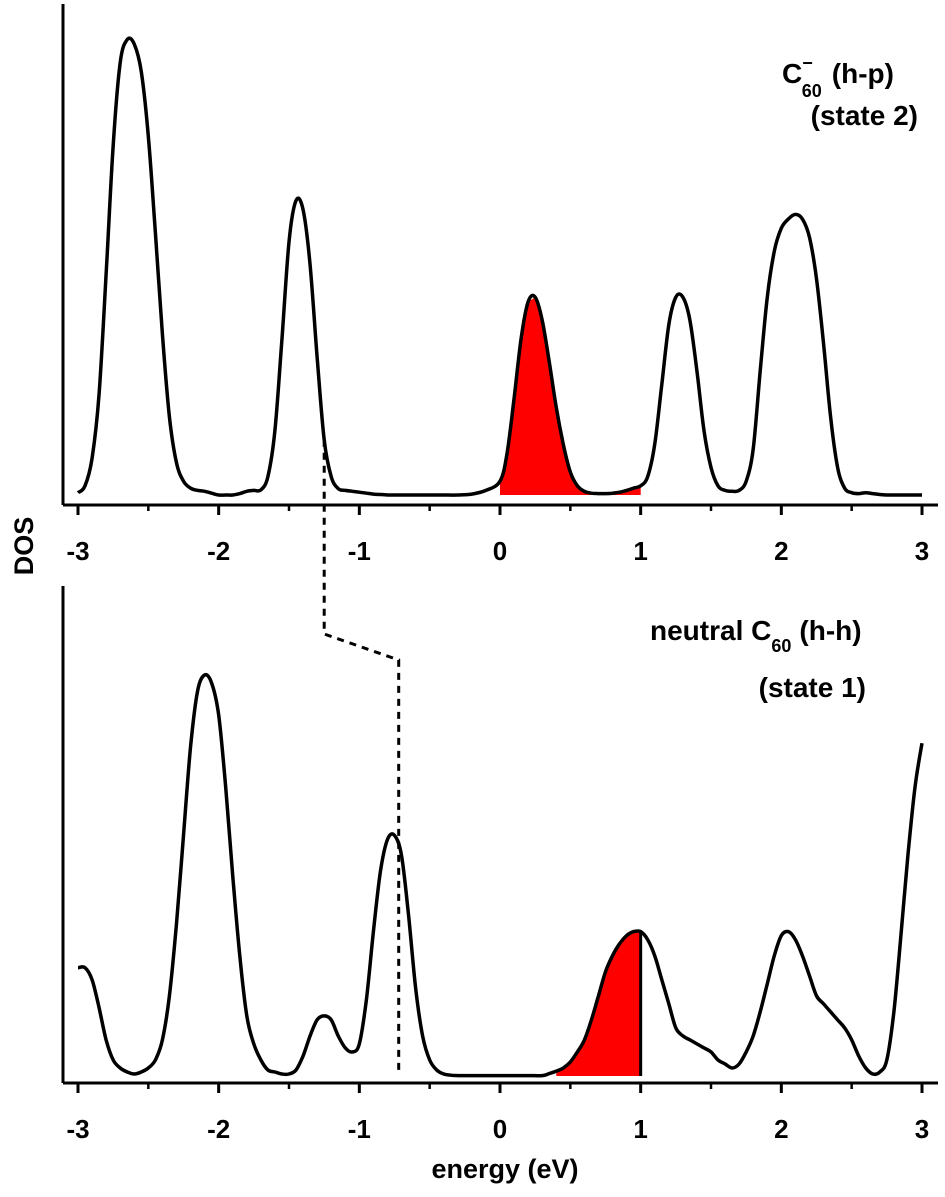  I want to click on bottom-tick-label: 1, so click(640, 1129).